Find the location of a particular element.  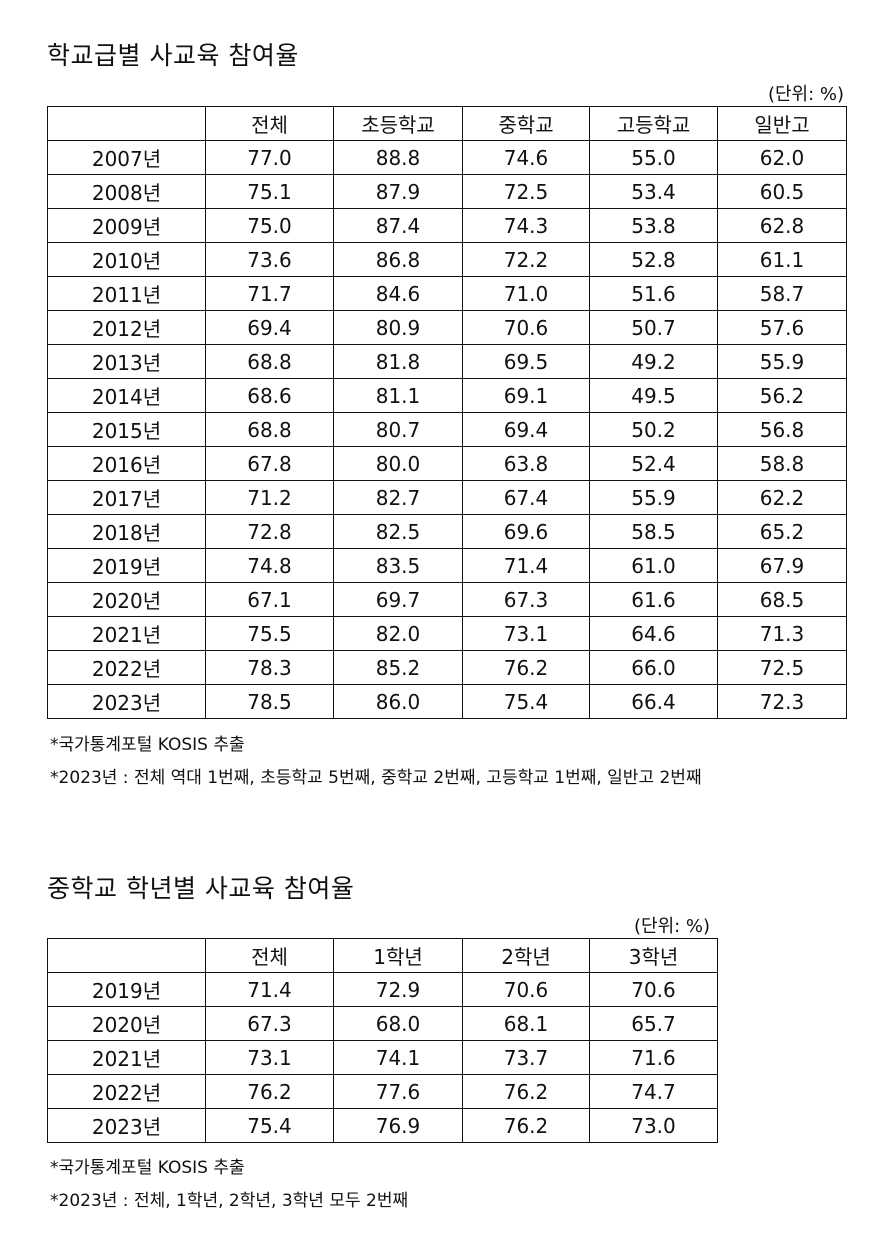

table-row: 2014년 68.6 81.1 69.1 49.5 56.2 is located at coordinates (447, 395).